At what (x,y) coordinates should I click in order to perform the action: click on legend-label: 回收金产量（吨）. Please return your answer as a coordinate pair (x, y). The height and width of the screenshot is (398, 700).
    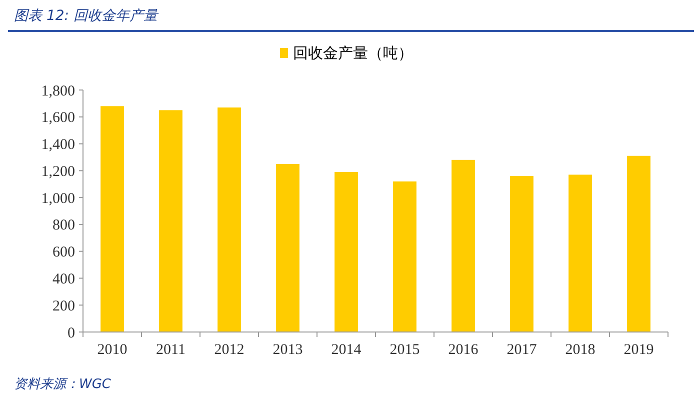
    Looking at the image, I should click on (353, 53).